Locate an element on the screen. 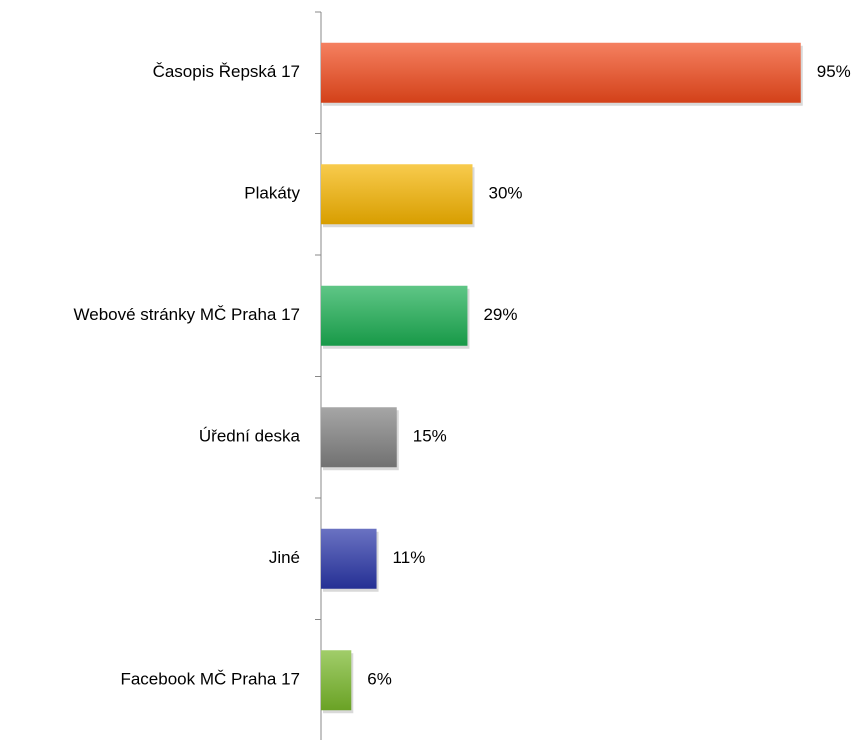 The height and width of the screenshot is (740, 862). category-label: Plakáty is located at coordinates (272, 193).